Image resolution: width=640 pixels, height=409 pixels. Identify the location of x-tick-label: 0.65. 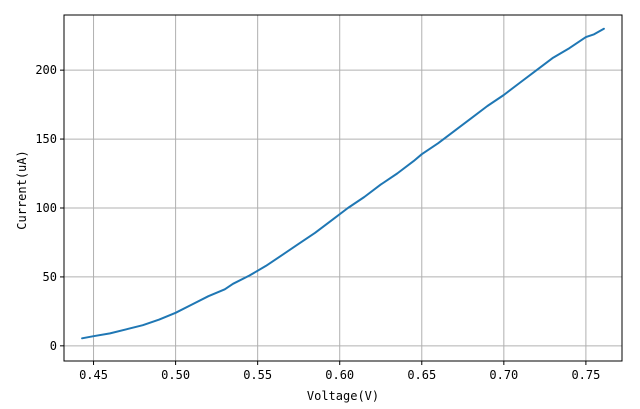
(421, 375).